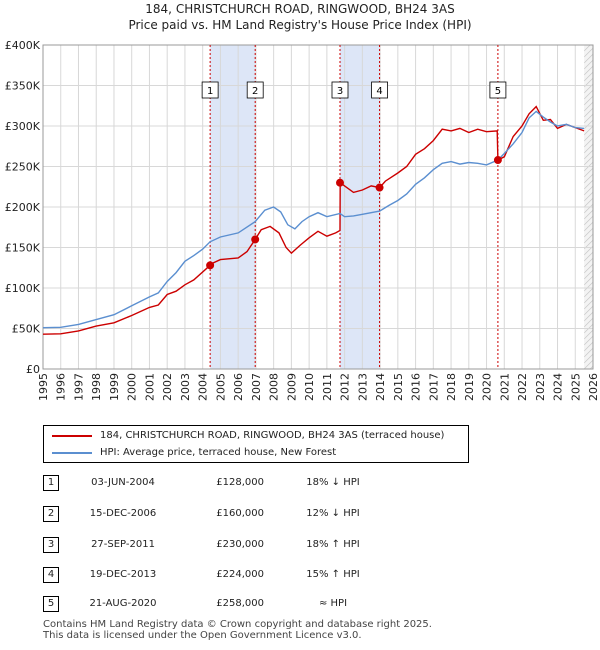 Image resolution: width=600 pixels, height=650 pixels. What do you see at coordinates (185, 387) in the screenshot?
I see `x-tick-label: 2003` at bounding box center [185, 387].